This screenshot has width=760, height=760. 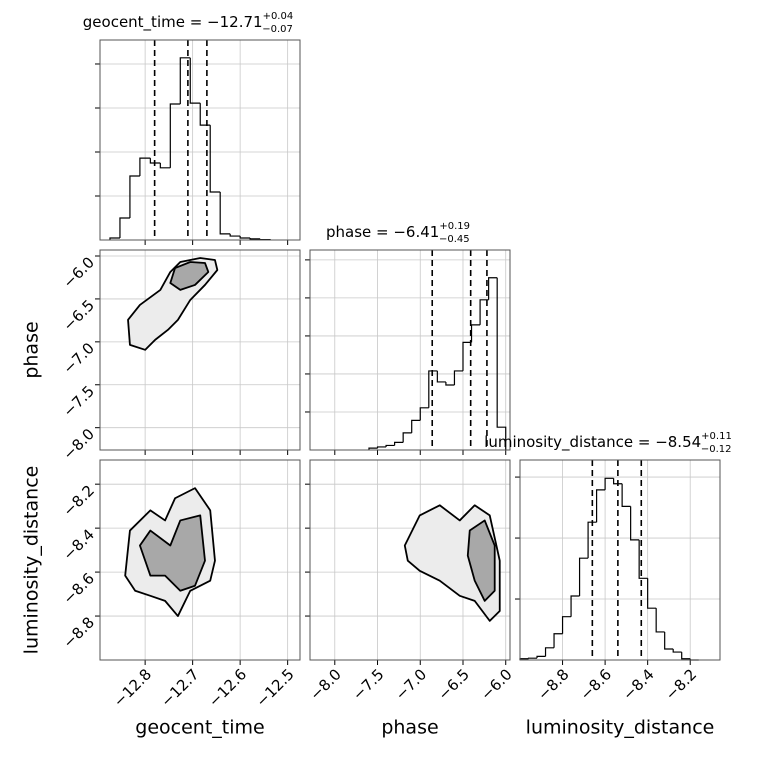 I want to click on y-tick-label: −6.5, so click(x=79, y=315).